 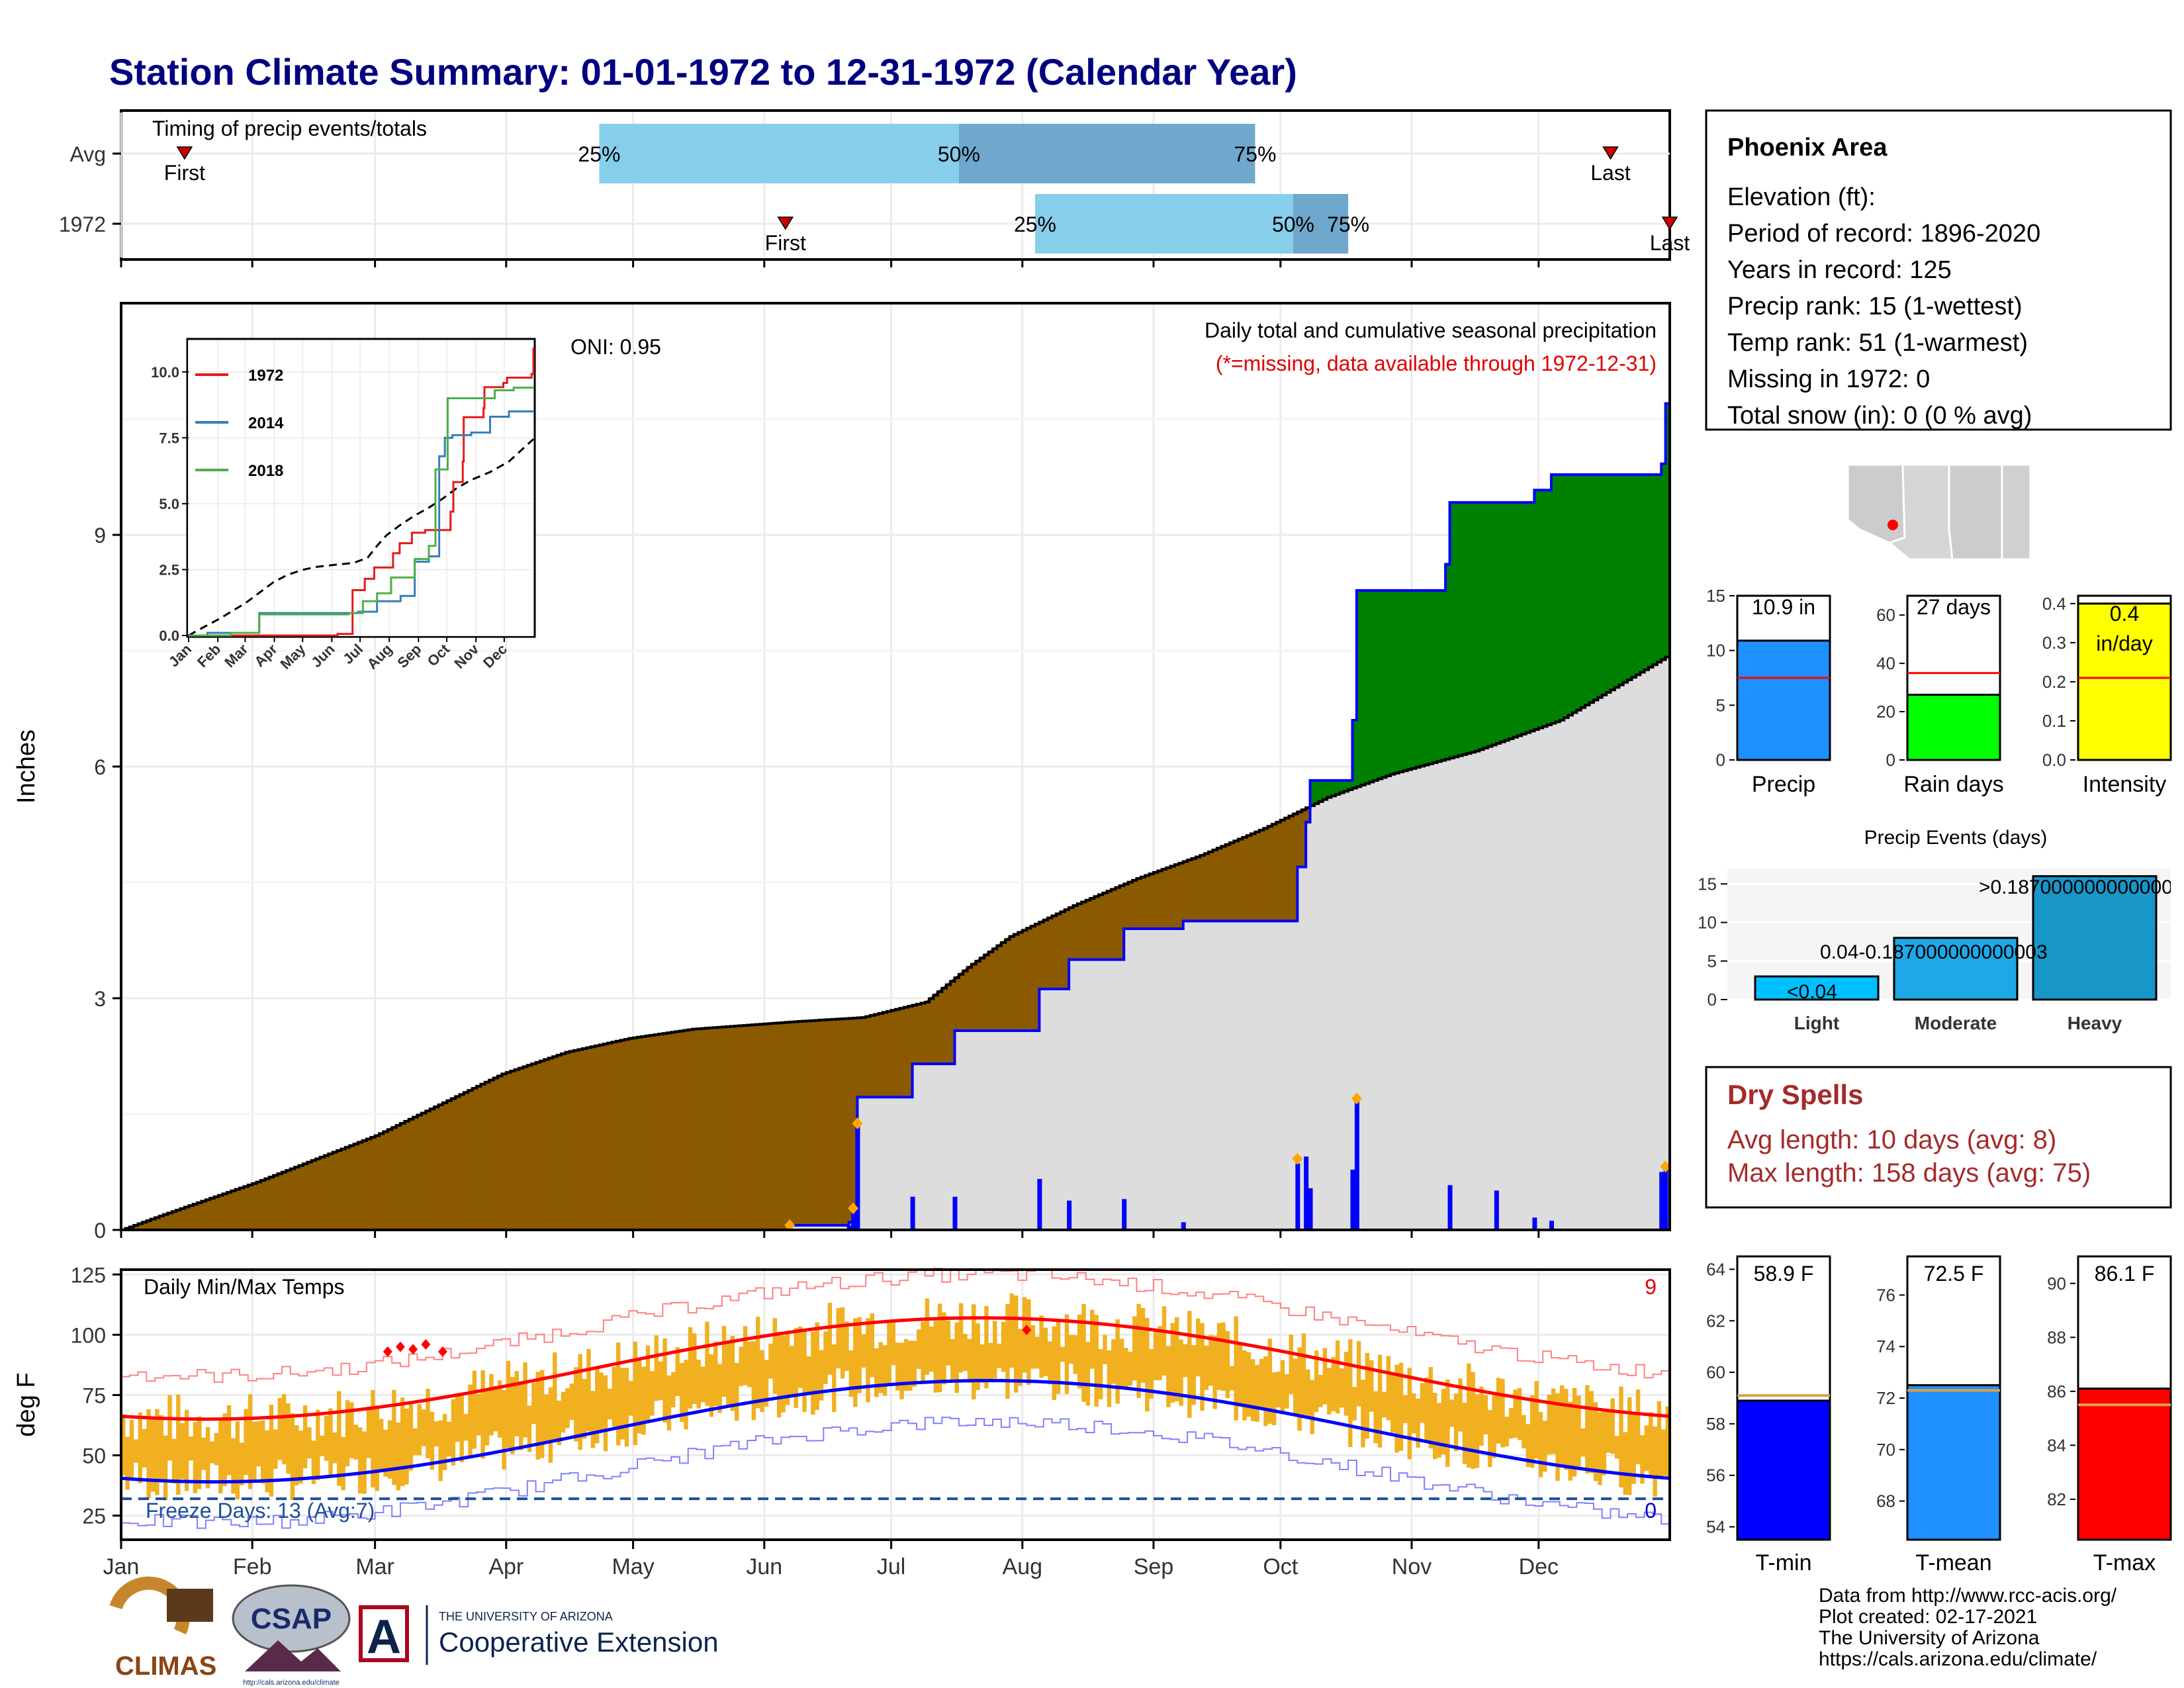 I want to click on timing-q25-label: 25%, so click(x=1035, y=224).